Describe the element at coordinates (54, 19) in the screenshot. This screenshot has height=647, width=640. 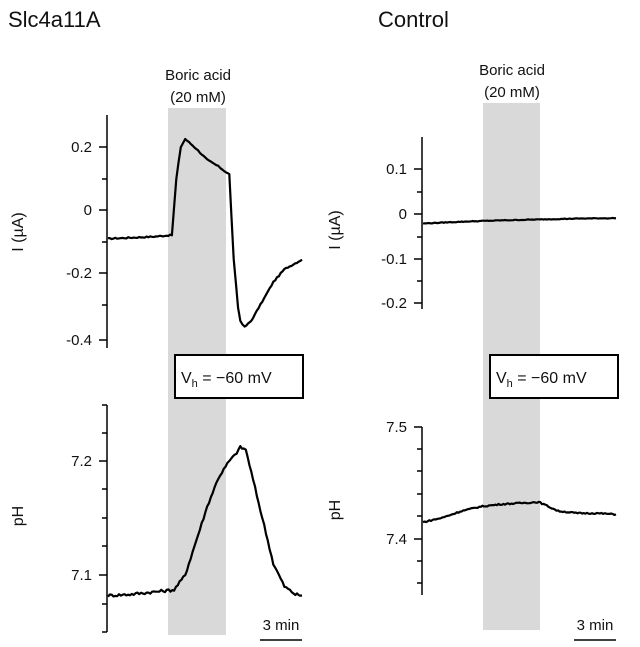
I see `title-slc4a11a: Slc4a11A` at that location.